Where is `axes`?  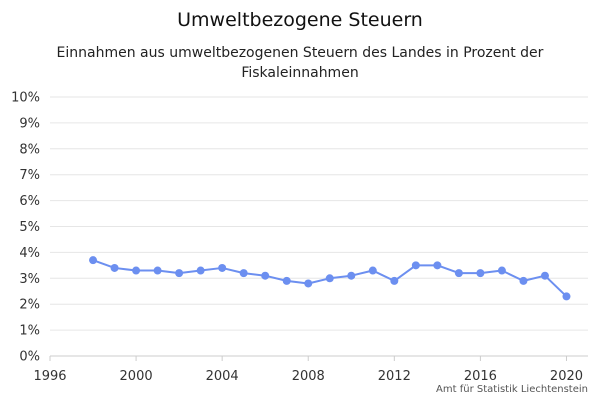
axes is located at coordinates (318, 358).